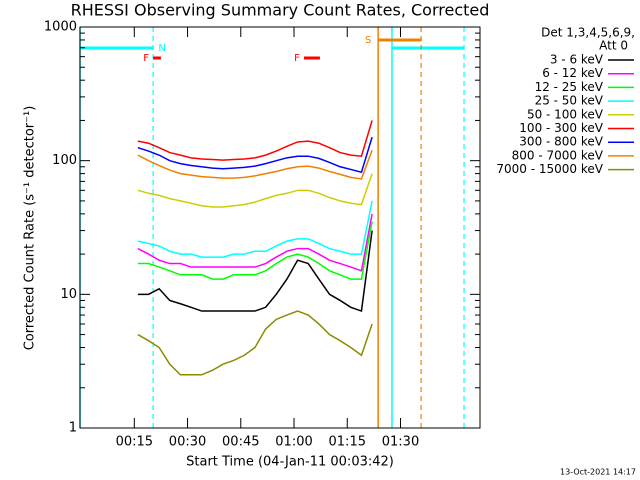 The height and width of the screenshot is (480, 640). What do you see at coordinates (134, 442) in the screenshot?
I see `x-tick-label: 00:15` at bounding box center [134, 442].